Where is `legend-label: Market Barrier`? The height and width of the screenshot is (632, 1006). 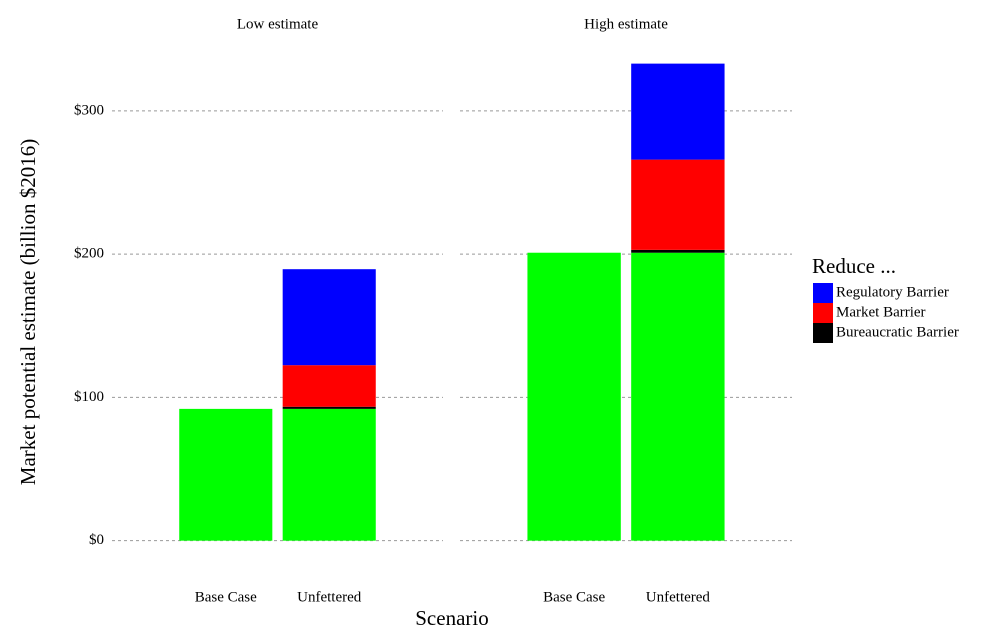 legend-label: Market Barrier is located at coordinates (881, 312).